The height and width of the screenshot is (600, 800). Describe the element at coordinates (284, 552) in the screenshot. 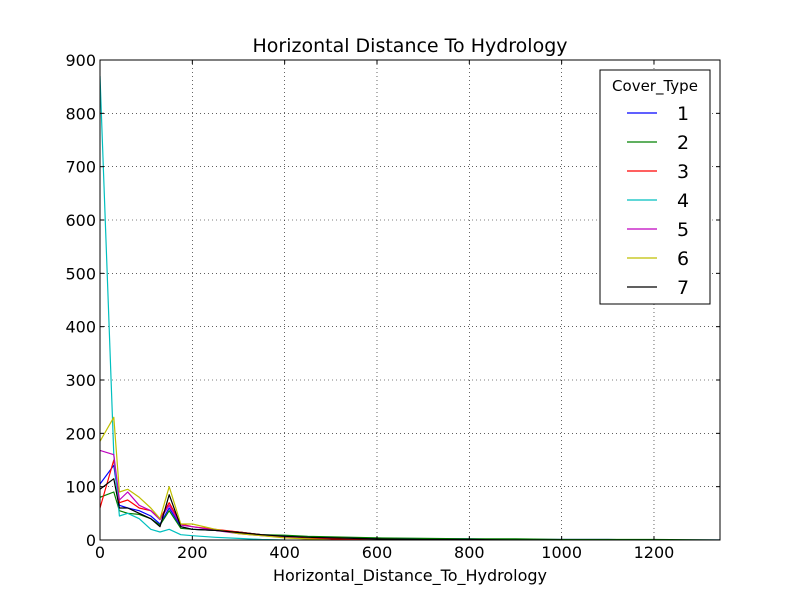

I see `x-tick-label: 400` at that location.